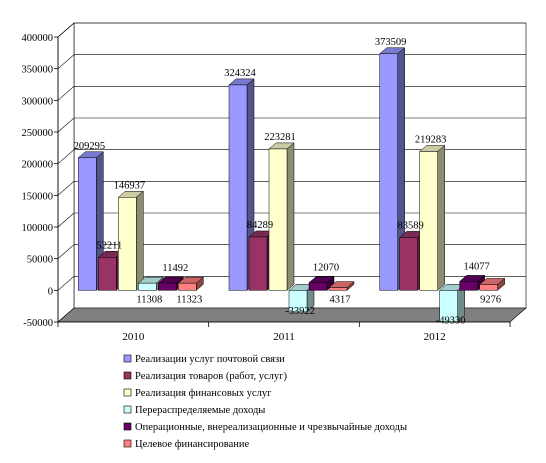  Describe the element at coordinates (38, 38) in the screenshot. I see `y-tick-label: 400000` at that location.